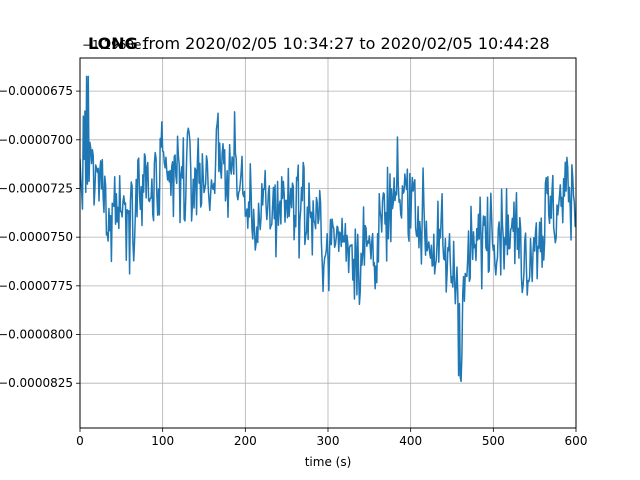  I want to click on y-tick-label: −0.0000725, so click(36, 188).